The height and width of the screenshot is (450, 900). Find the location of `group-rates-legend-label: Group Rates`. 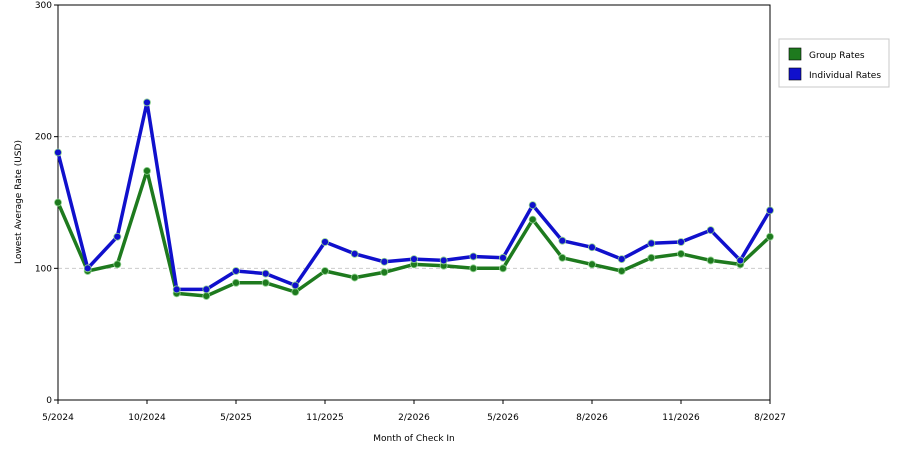

group-rates-legend-label: Group Rates is located at coordinates (837, 56).